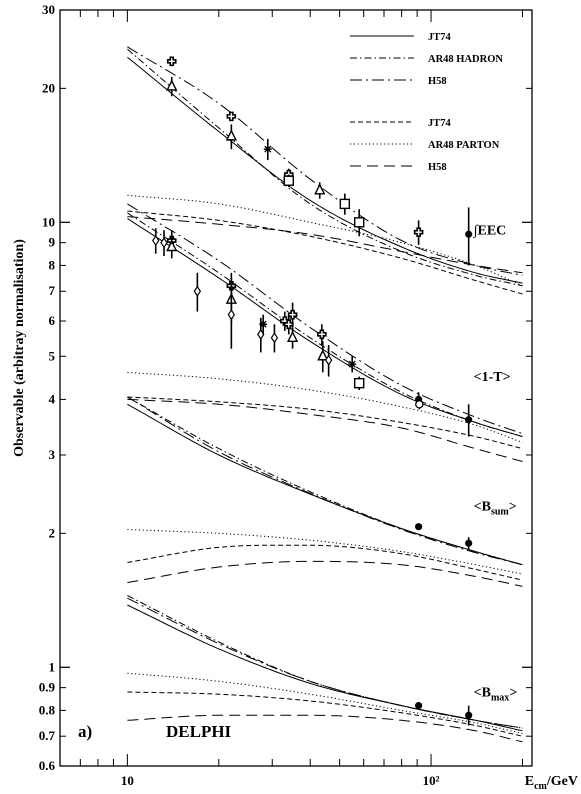 This screenshot has height=794, width=581. I want to click on observable-label: <1-T>, so click(492, 377).